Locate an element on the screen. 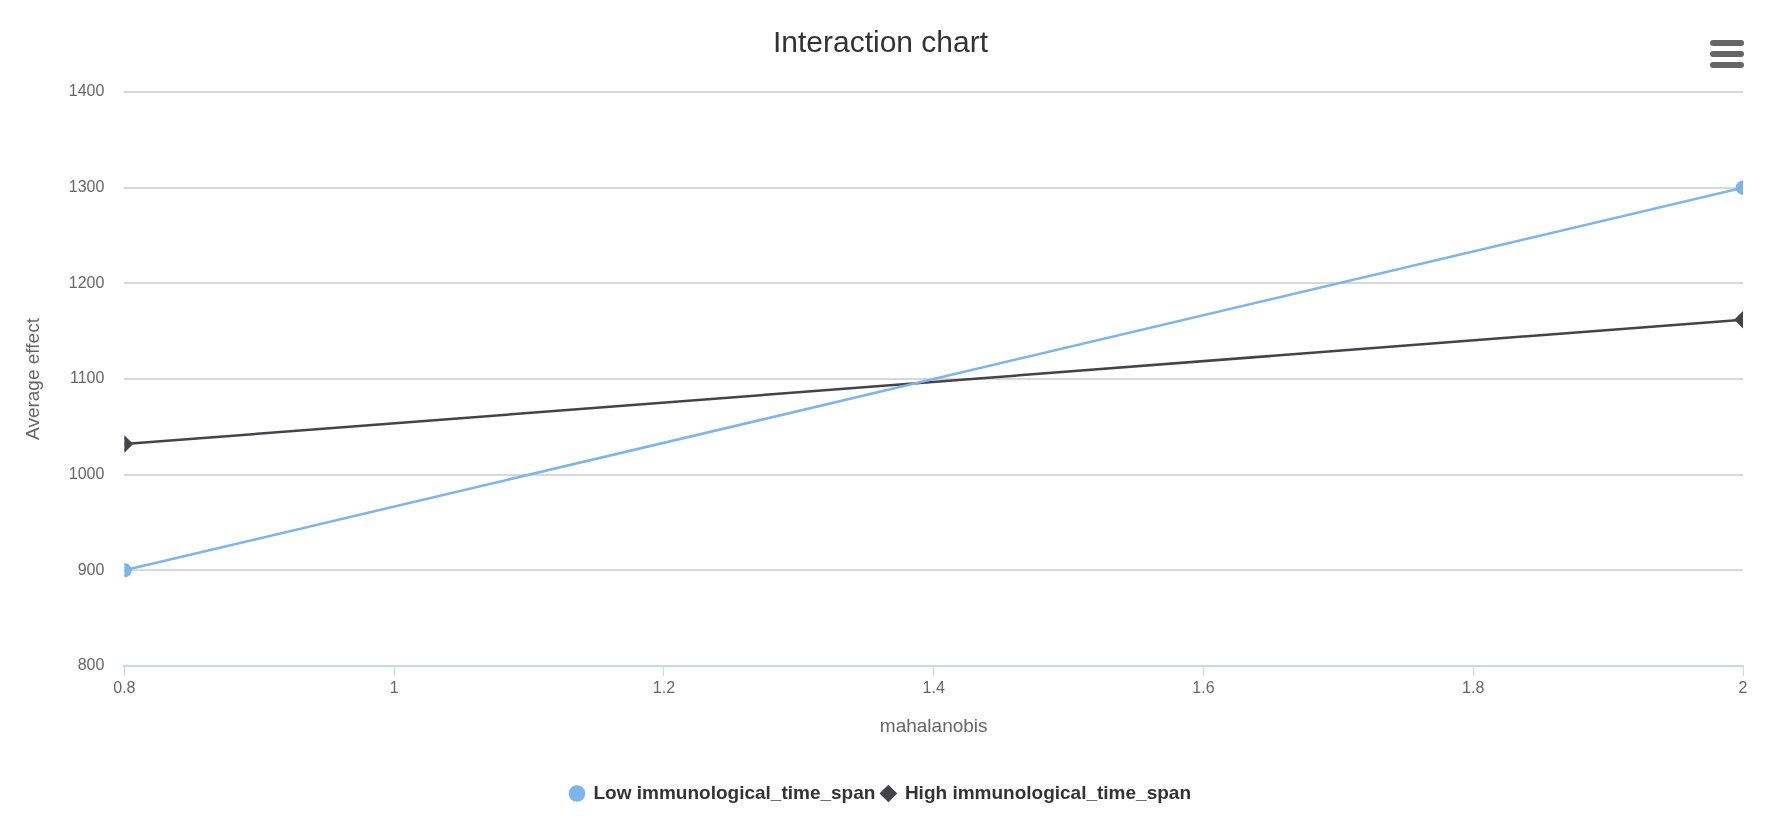  y-tick-label: 1000 is located at coordinates (86, 474).